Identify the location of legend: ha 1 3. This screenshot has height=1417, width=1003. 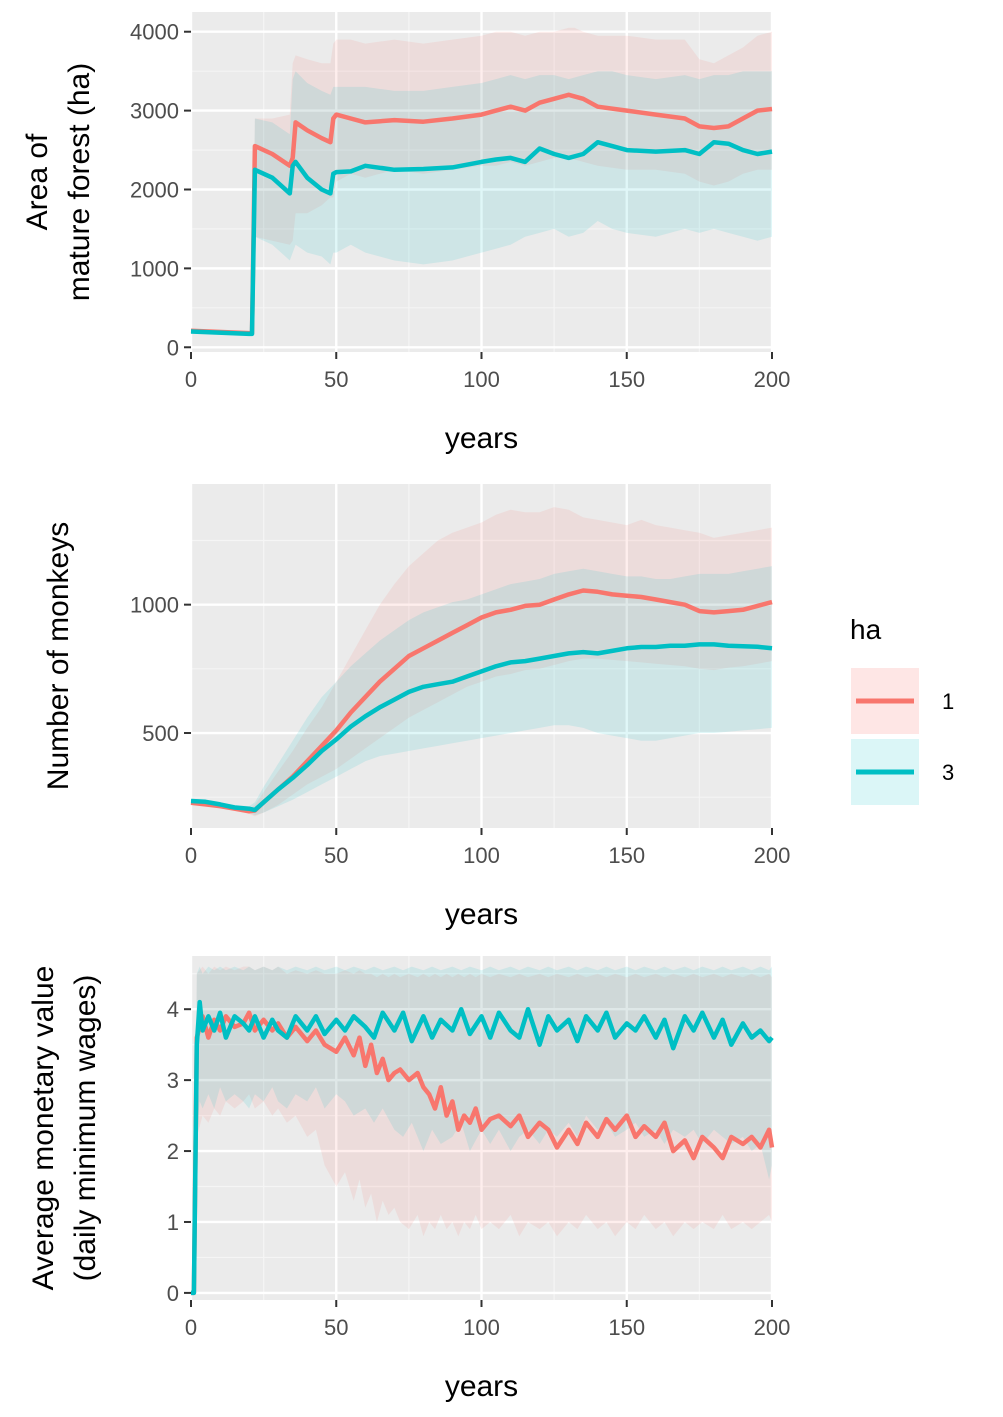
(902, 709).